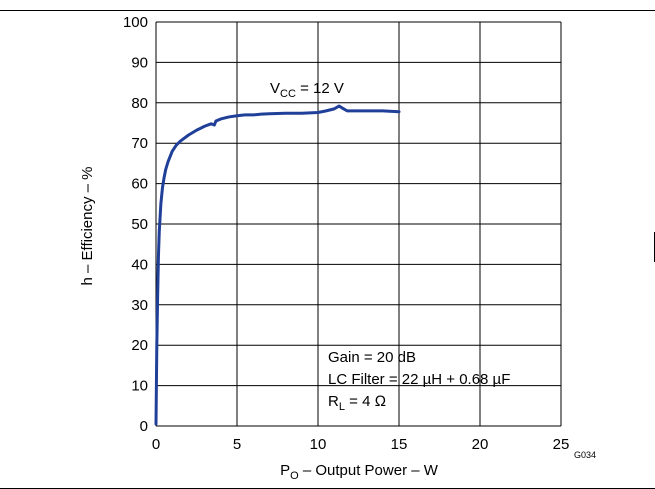 This screenshot has height=489, width=655. I want to click on rl-subscript: L, so click(342, 407).